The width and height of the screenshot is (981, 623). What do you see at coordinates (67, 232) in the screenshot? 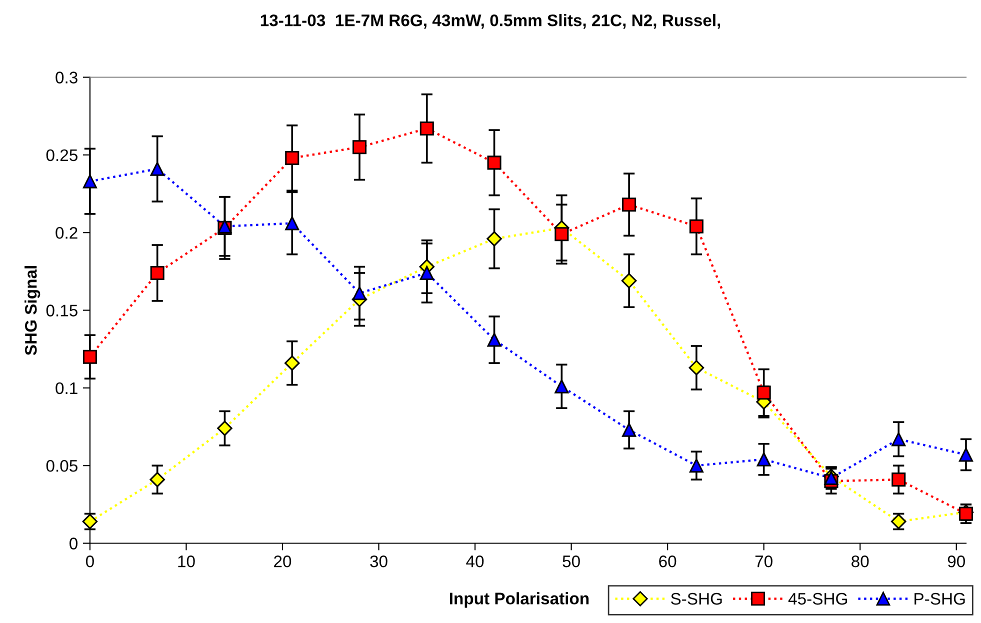
I see `y-tick-label: 0.2` at bounding box center [67, 232].